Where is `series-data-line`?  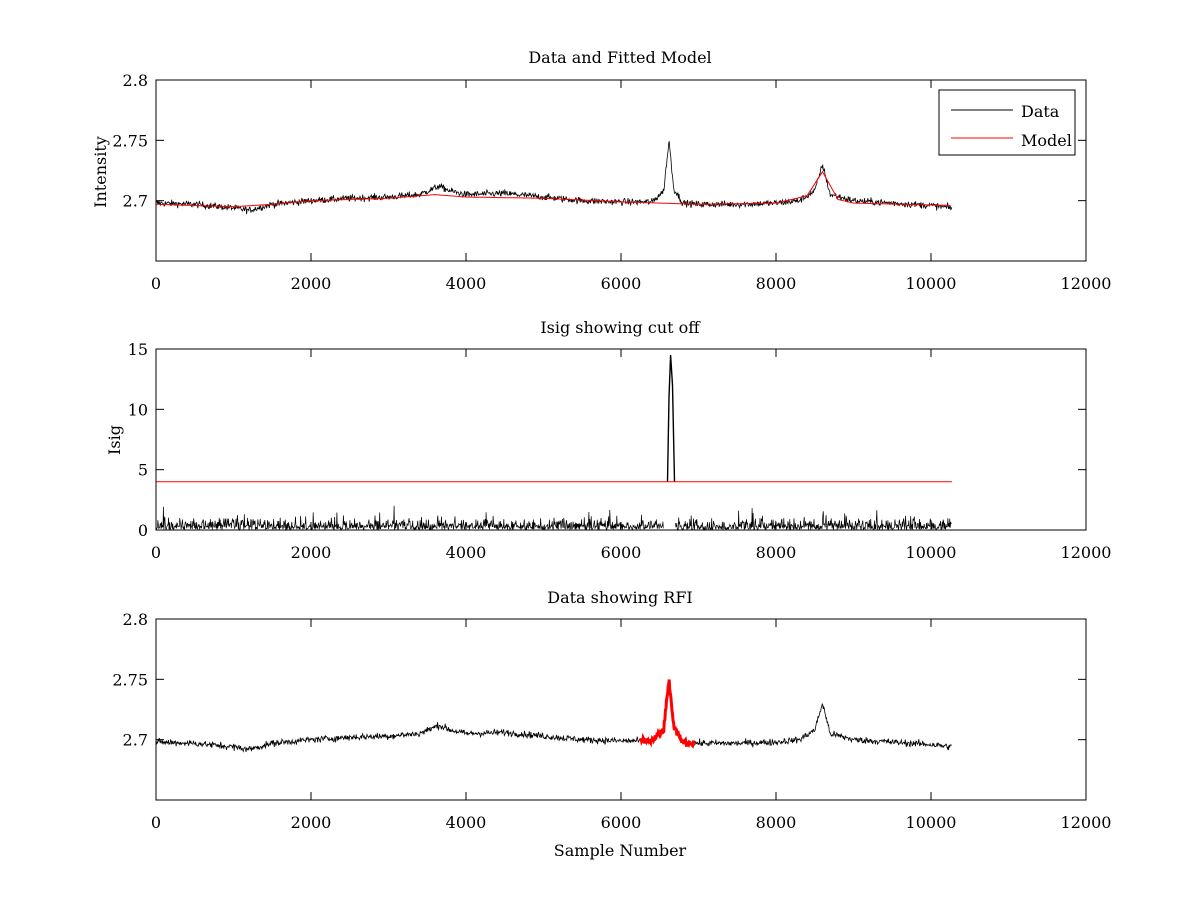 series-data-line is located at coordinates (554, 727).